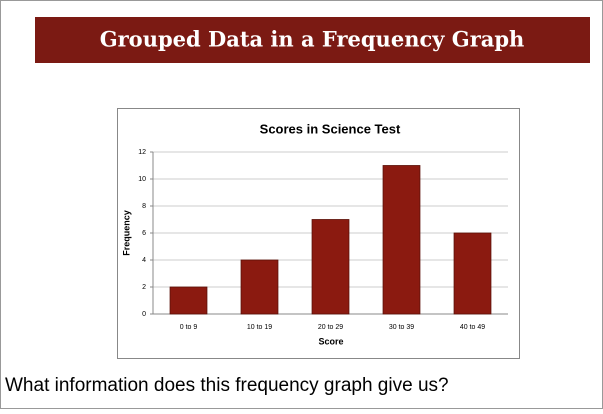 This screenshot has height=414, width=603. I want to click on header-bar, so click(312, 40).